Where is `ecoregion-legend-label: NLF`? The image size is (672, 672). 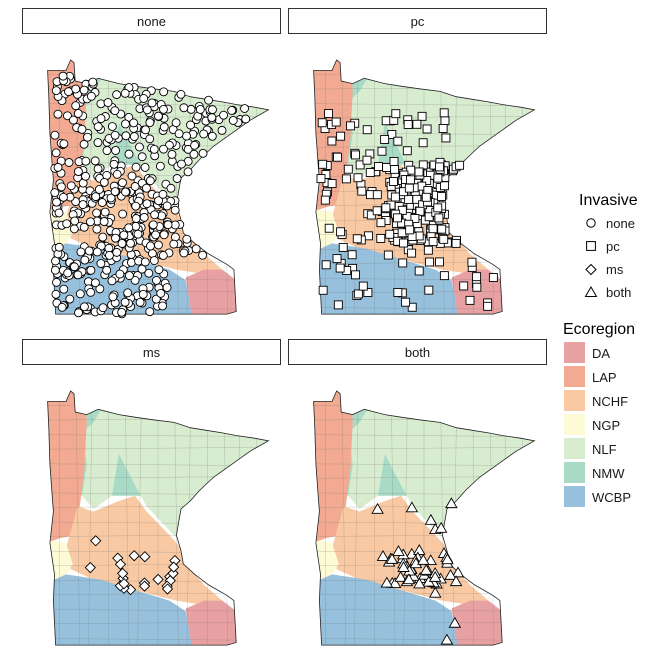 ecoregion-legend-label: NLF is located at coordinates (604, 449).